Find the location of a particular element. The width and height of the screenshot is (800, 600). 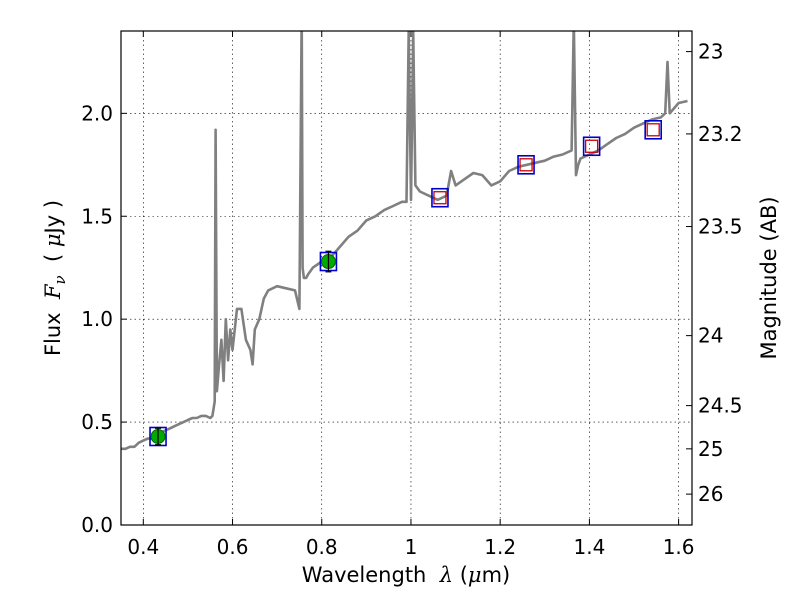

y2-tick-label: 23.2 is located at coordinates (720, 134).